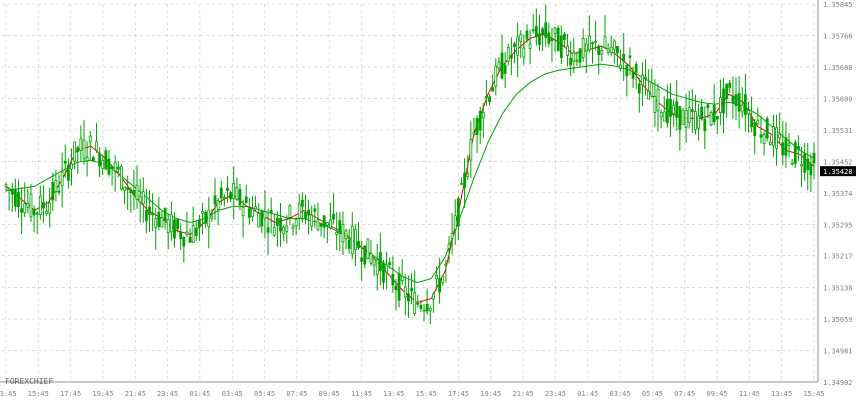 The height and width of the screenshot is (400, 856). Describe the element at coordinates (361, 394) in the screenshot. I see `time-tick-label: 11:45` at that location.